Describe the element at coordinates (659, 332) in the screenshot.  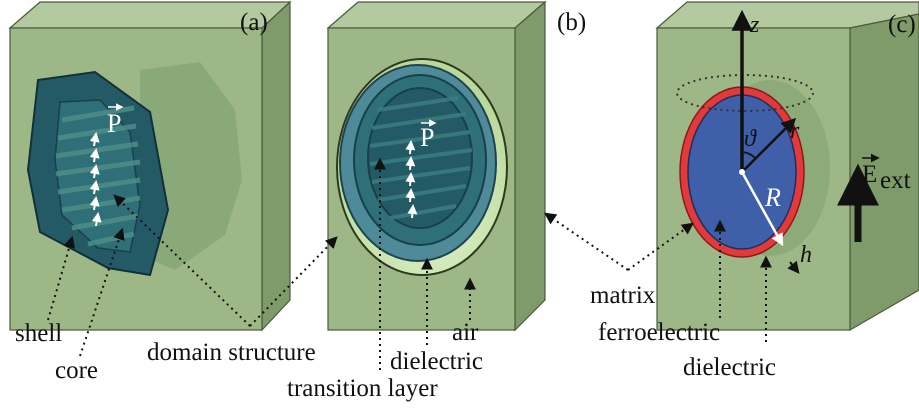
I see `label-ferroelectric: ferroelectric` at that location.